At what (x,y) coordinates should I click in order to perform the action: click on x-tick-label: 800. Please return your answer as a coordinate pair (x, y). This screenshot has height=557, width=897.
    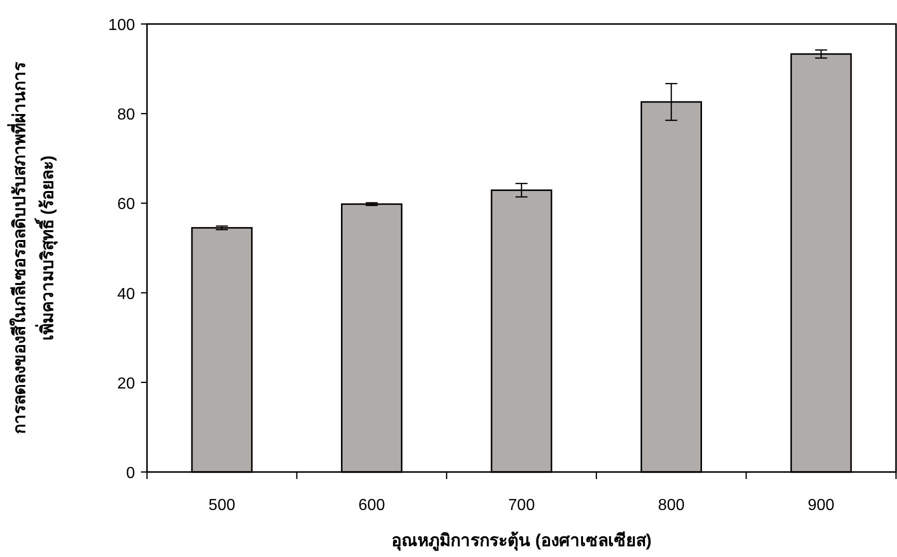
    Looking at the image, I should click on (671, 505).